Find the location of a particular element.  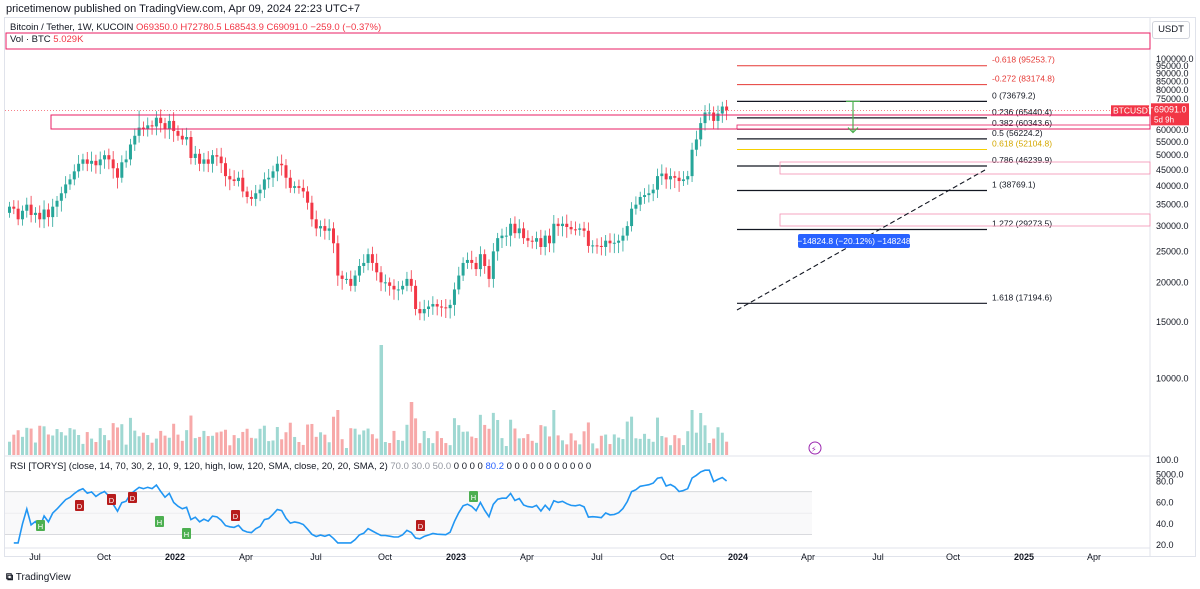

rsi-tick-label: 20.0 is located at coordinates (1165, 545).